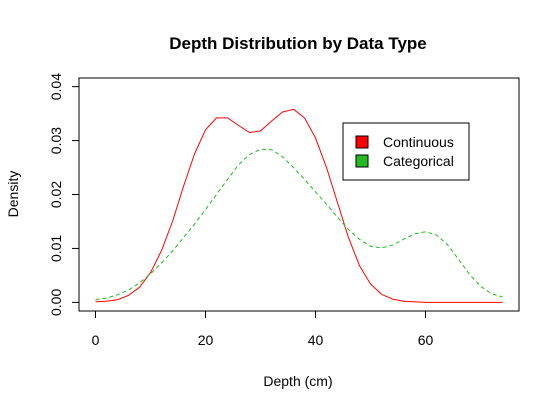 The width and height of the screenshot is (560, 409). Describe the element at coordinates (56, 194) in the screenshot. I see `y-tick-label: 0.02` at that location.